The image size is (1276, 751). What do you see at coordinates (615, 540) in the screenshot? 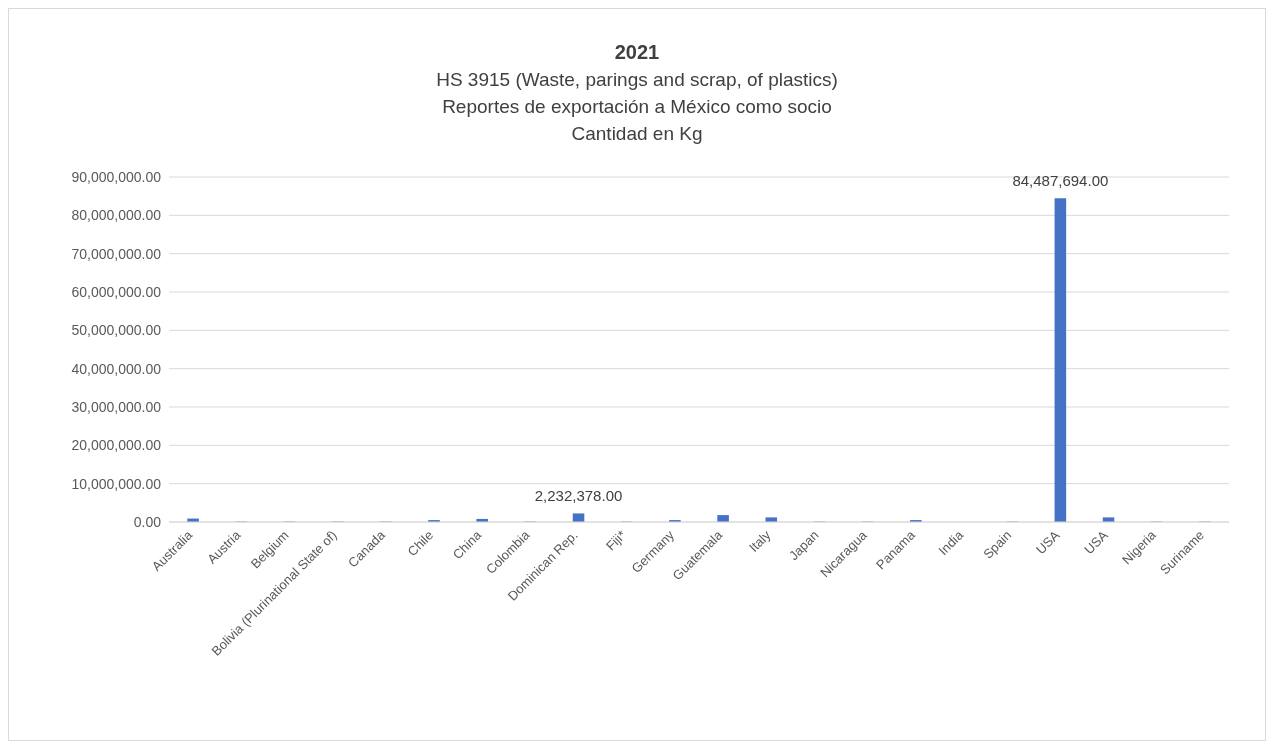
I see `x-tick-label: Fiji*` at bounding box center [615, 540].